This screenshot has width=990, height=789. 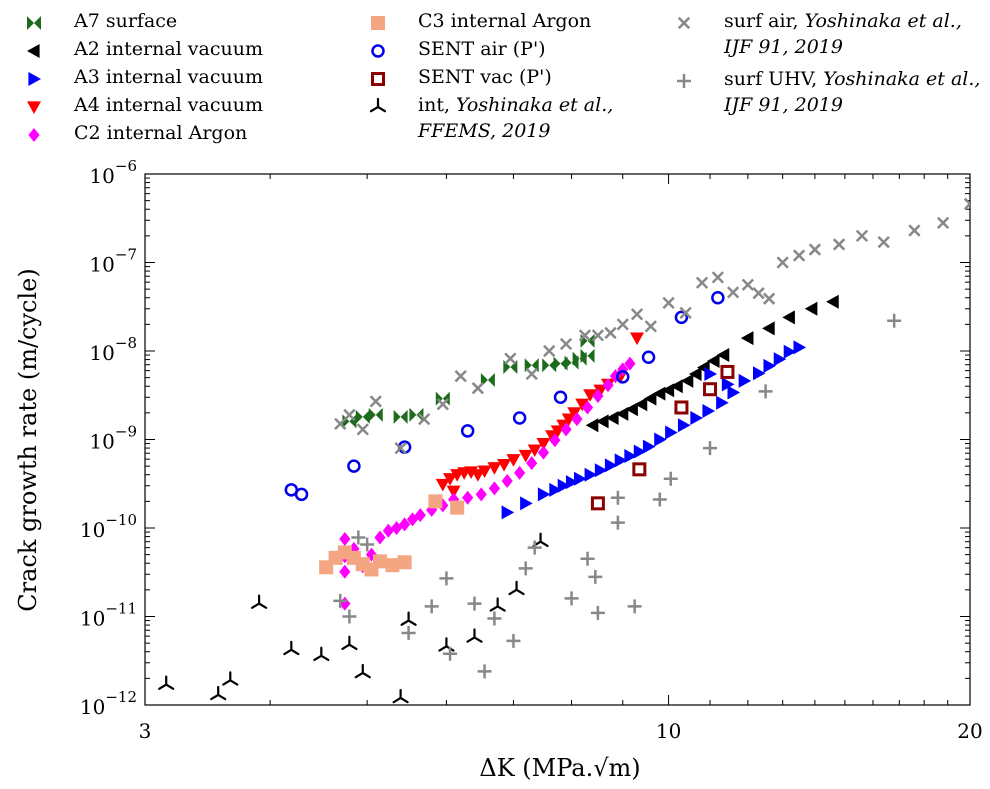 I want to click on legend-label: surf UHV, Yoshinaka et al., IJF 91, 2019, so click(x=852, y=92).